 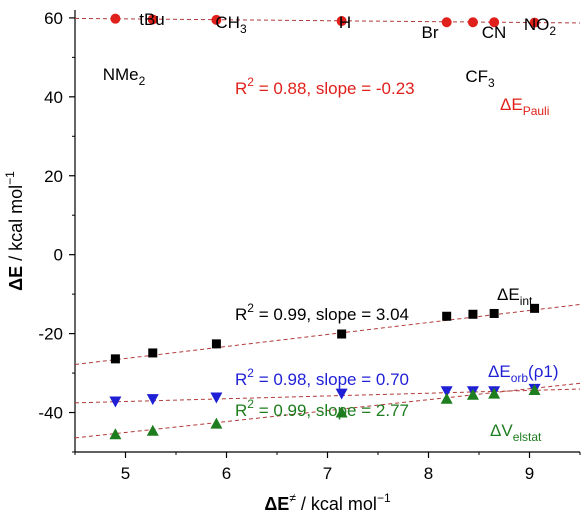 I want to click on substituent-label: CN, so click(x=494, y=32).